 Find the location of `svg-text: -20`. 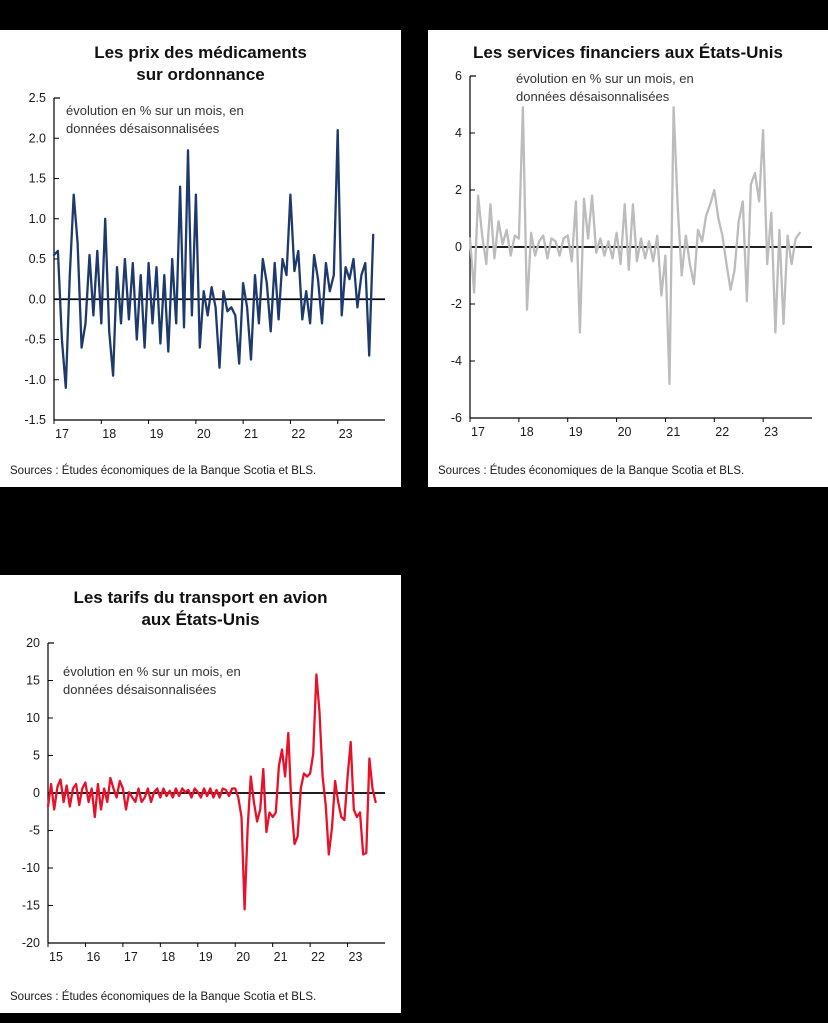

svg-text: -20 is located at coordinates (31, 943).